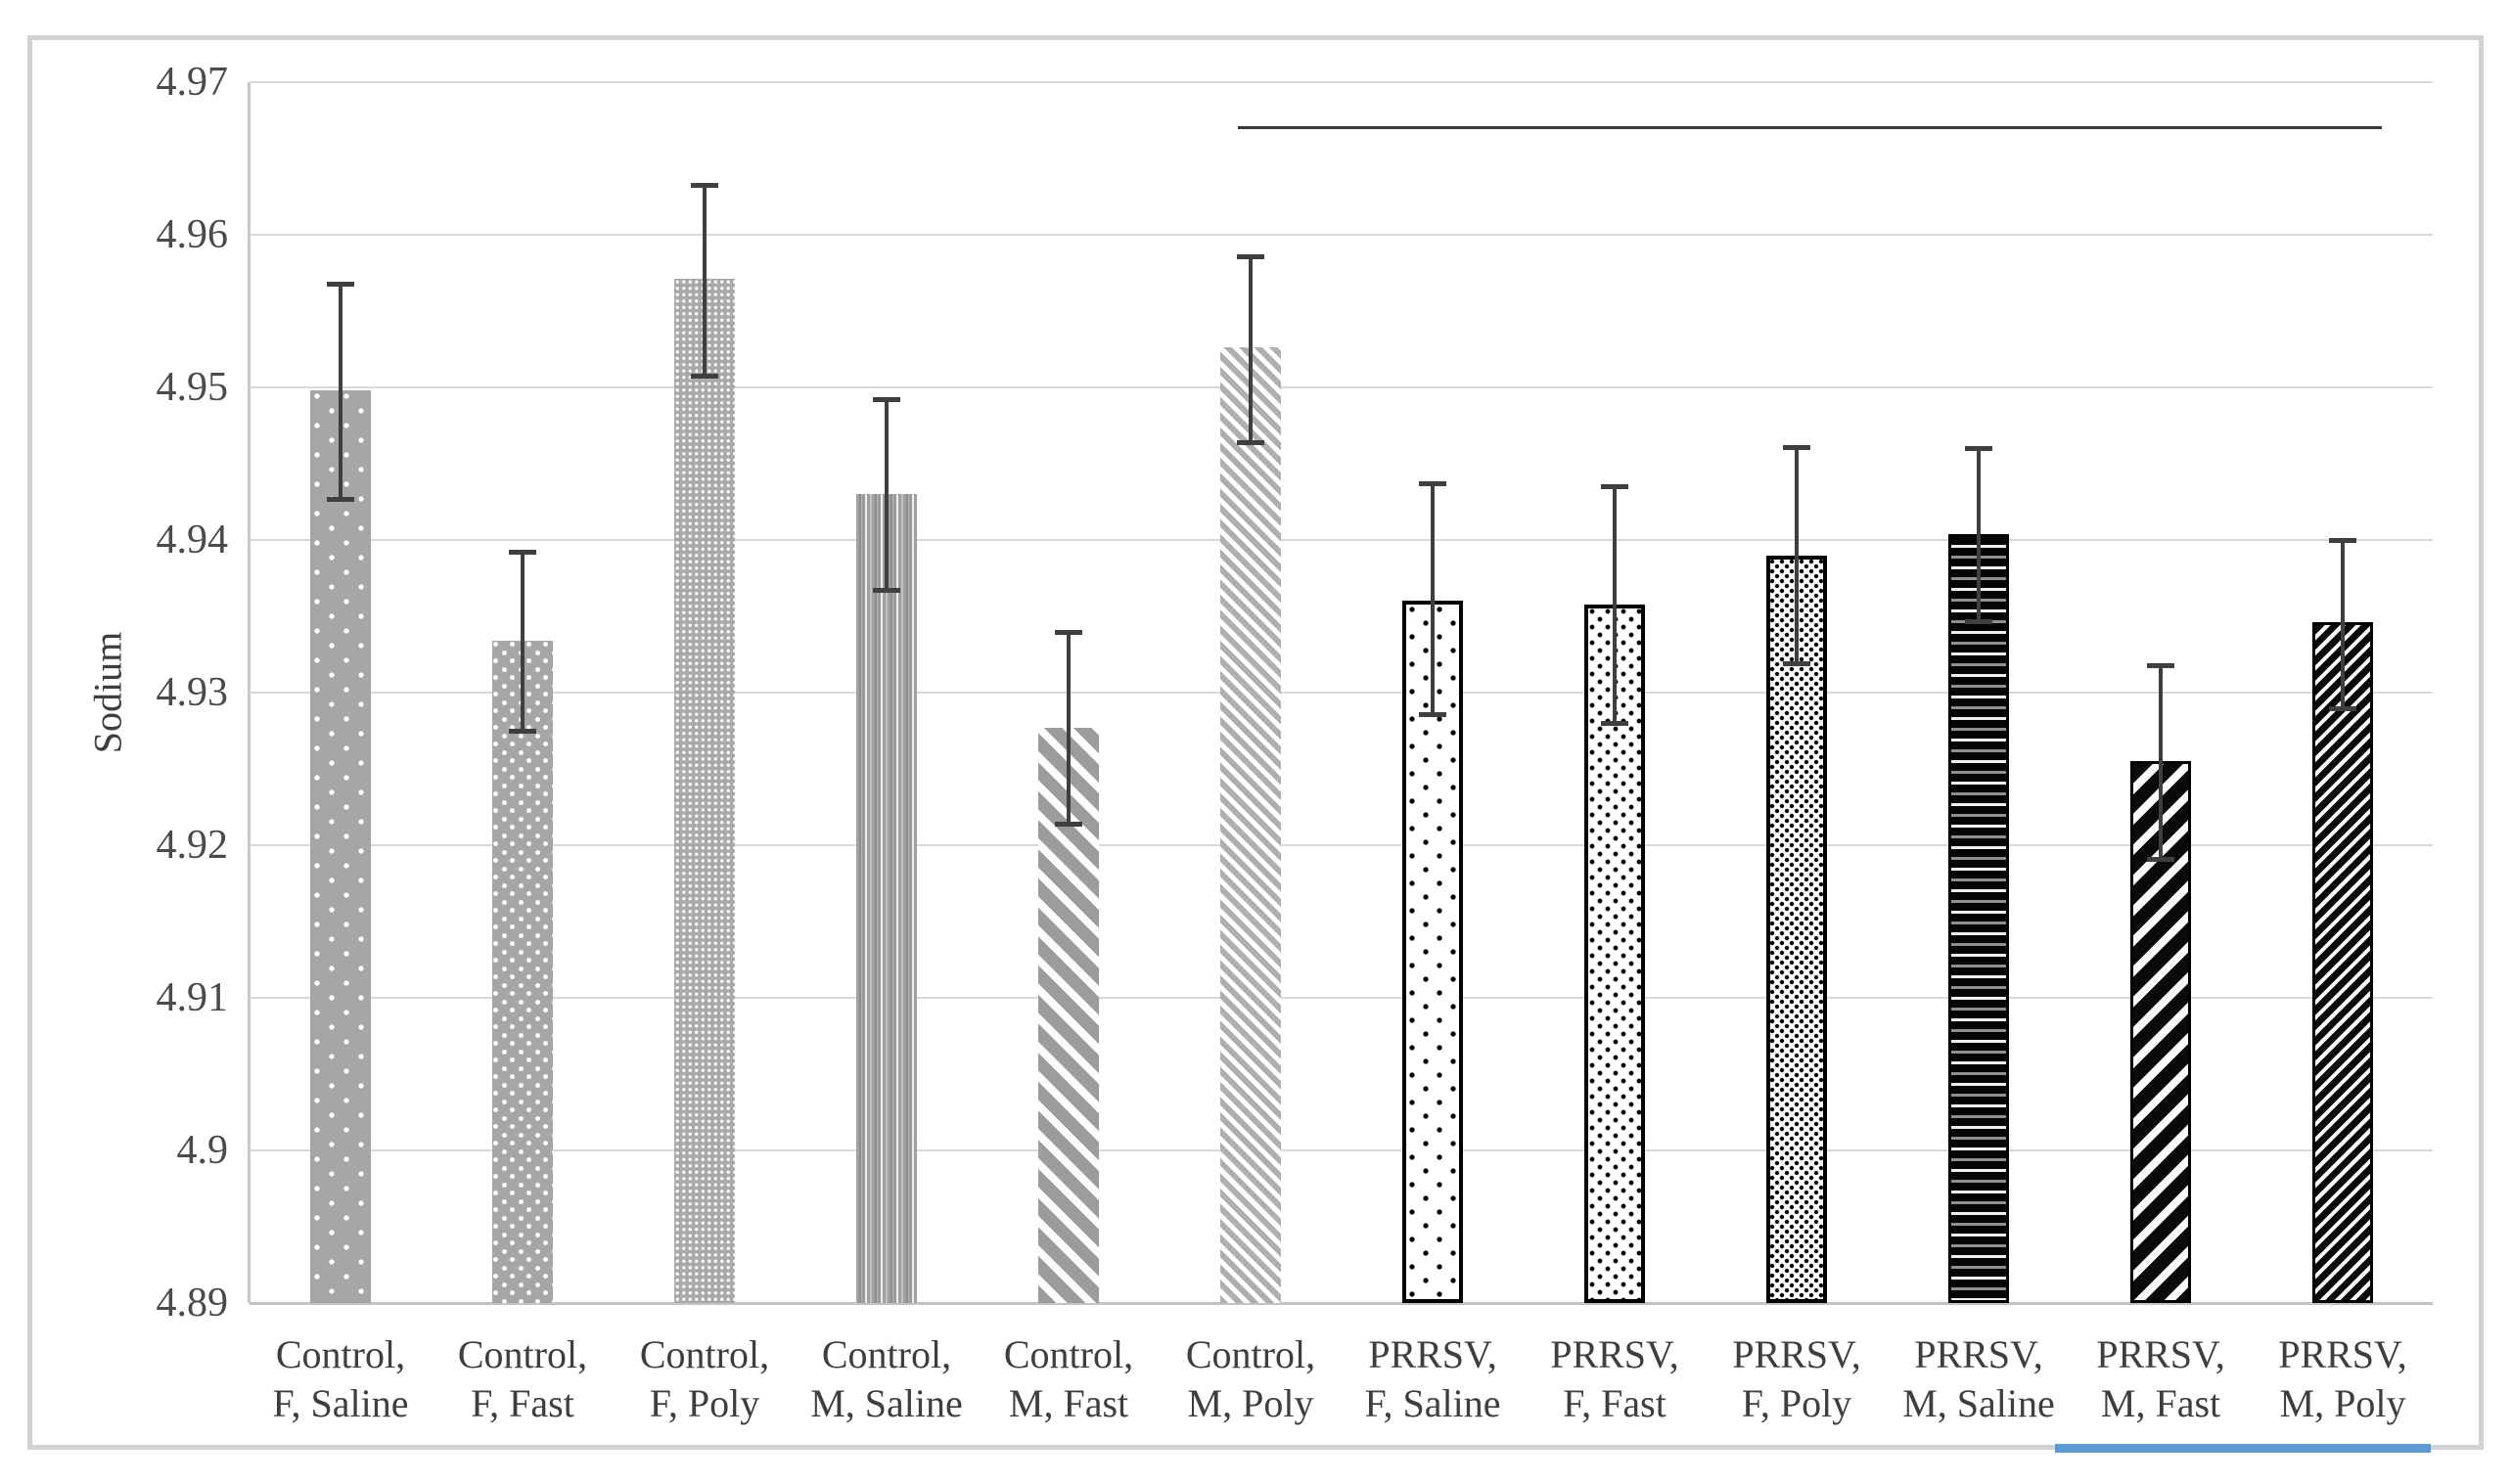 The width and height of the screenshot is (2511, 1484). What do you see at coordinates (2161, 1379) in the screenshot?
I see `x-tick-label: PRRSV, M, Fast` at bounding box center [2161, 1379].